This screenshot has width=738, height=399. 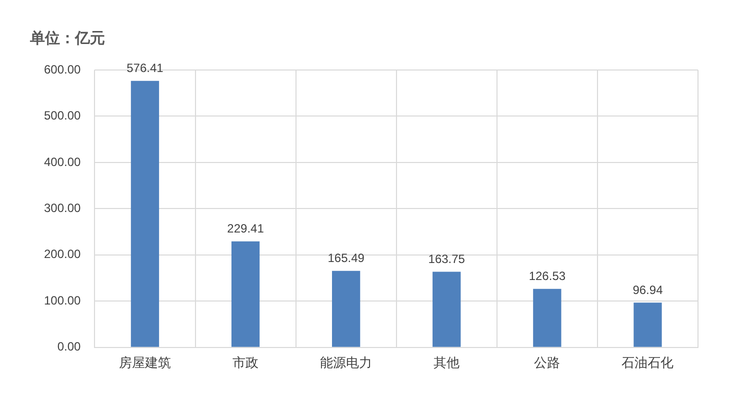 What do you see at coordinates (245, 362) in the screenshot?
I see `x-tick-label: 市政` at bounding box center [245, 362].